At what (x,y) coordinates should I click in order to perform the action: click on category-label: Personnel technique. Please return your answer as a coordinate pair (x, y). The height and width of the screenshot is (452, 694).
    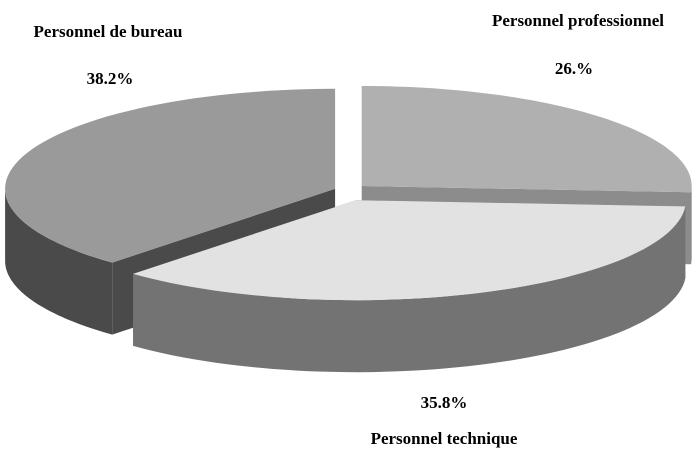
    Looking at the image, I should click on (444, 438).